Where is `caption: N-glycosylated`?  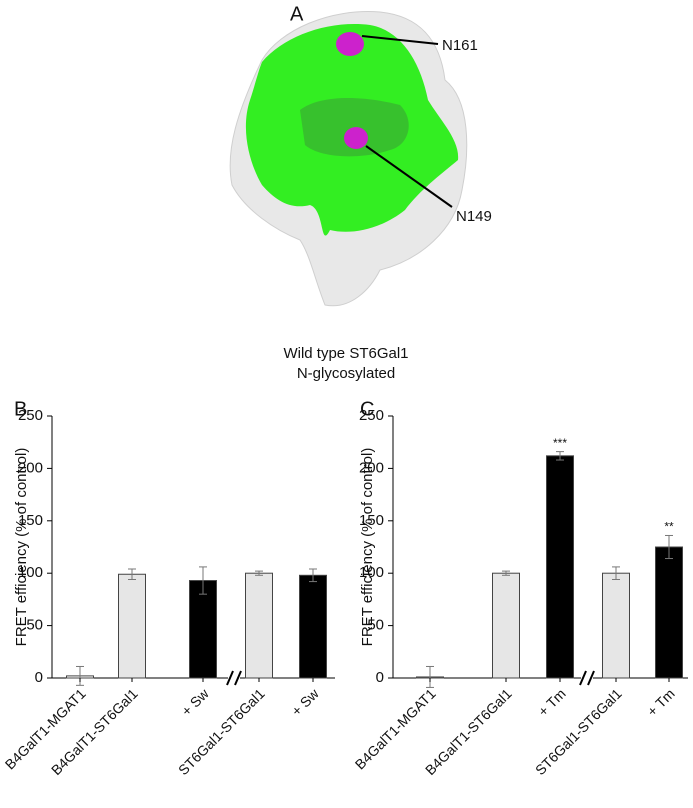
caption: N-glycosylated is located at coordinates (346, 373).